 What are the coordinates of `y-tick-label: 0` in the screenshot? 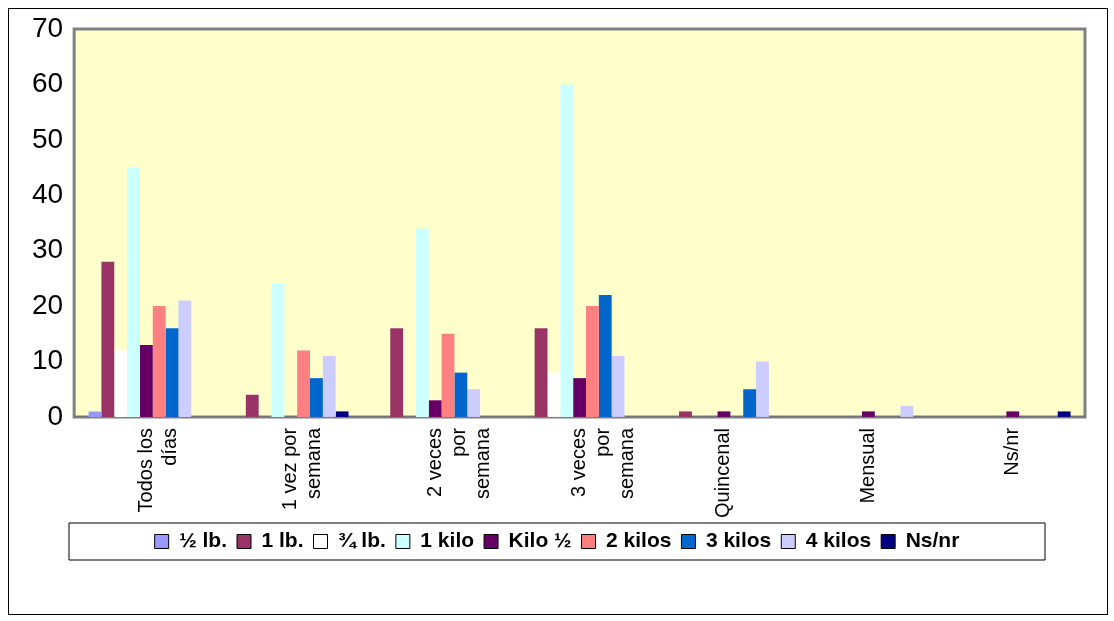 It's located at (55, 415).